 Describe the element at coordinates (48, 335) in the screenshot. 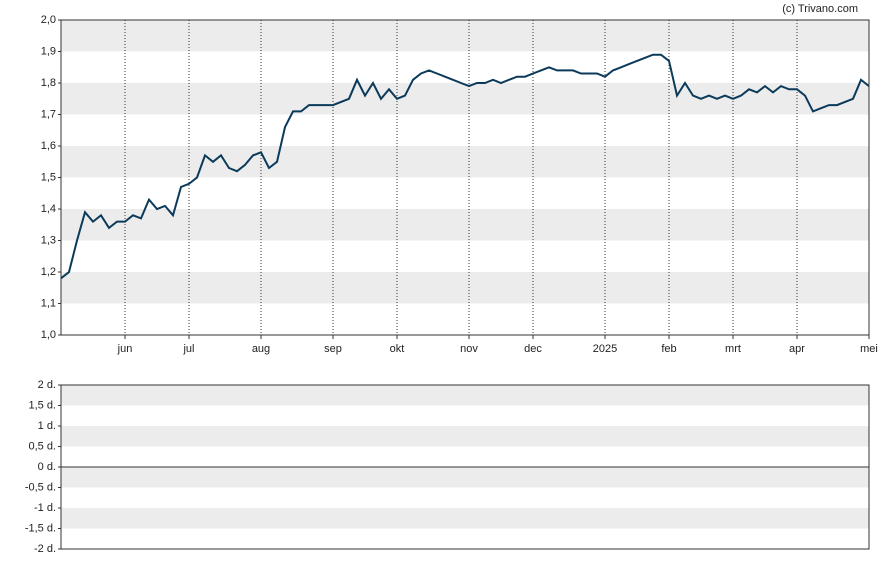

I see `y-tick-label: 1,0` at that location.